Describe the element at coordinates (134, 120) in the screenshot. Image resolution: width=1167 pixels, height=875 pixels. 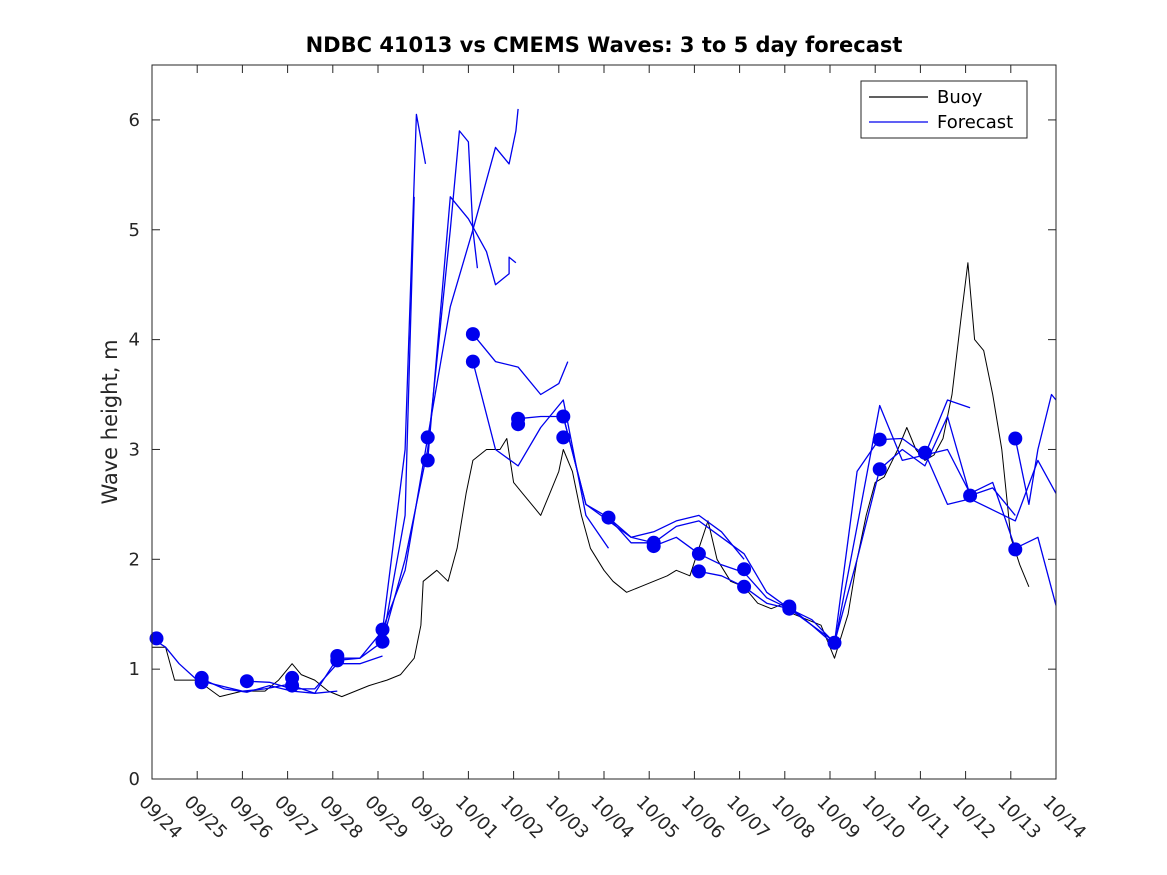
I see `y-tick-label: 6` at that location.